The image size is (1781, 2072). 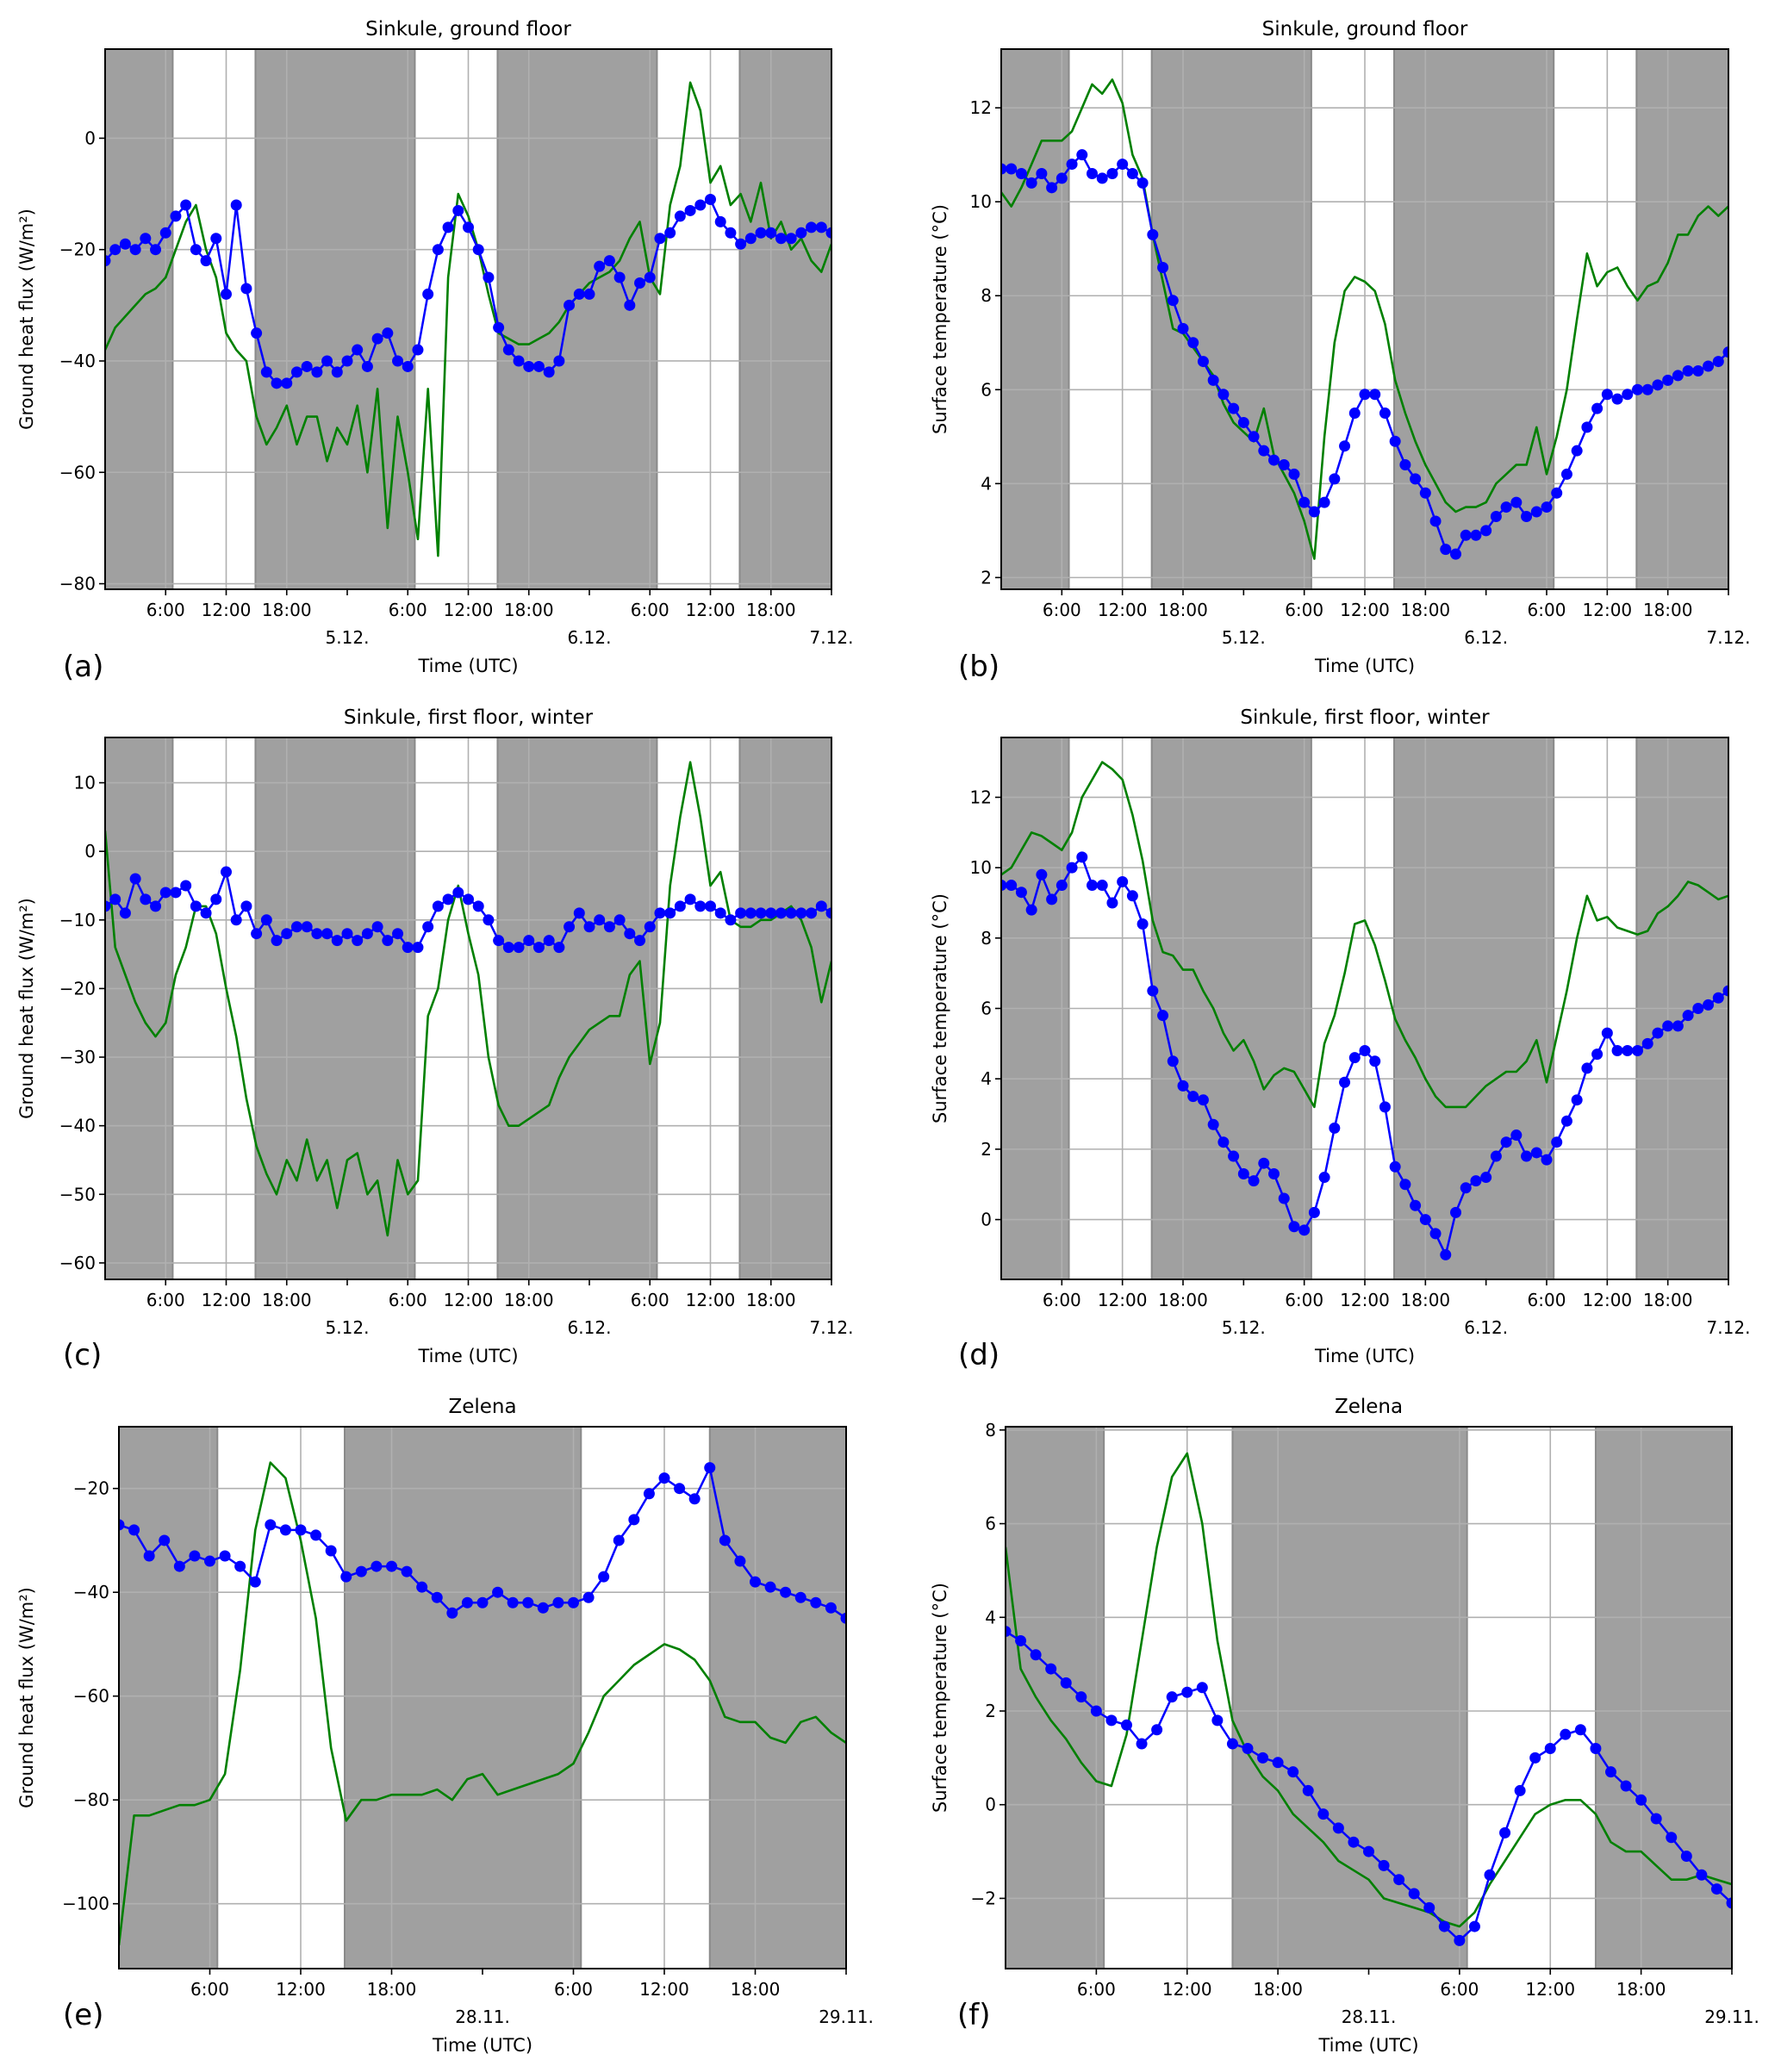 I want to click on y-tick-label: −60, so click(x=77, y=472).